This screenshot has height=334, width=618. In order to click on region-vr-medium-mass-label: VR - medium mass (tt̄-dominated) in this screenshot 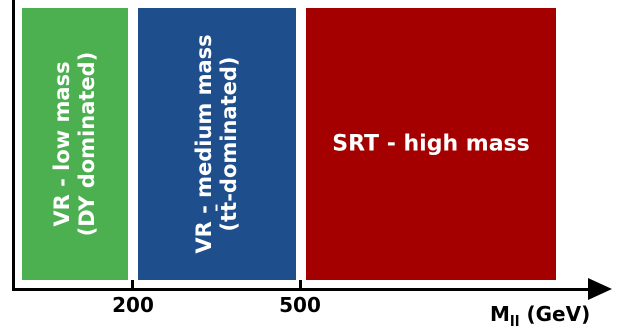, I will do `click(217, 143)`.